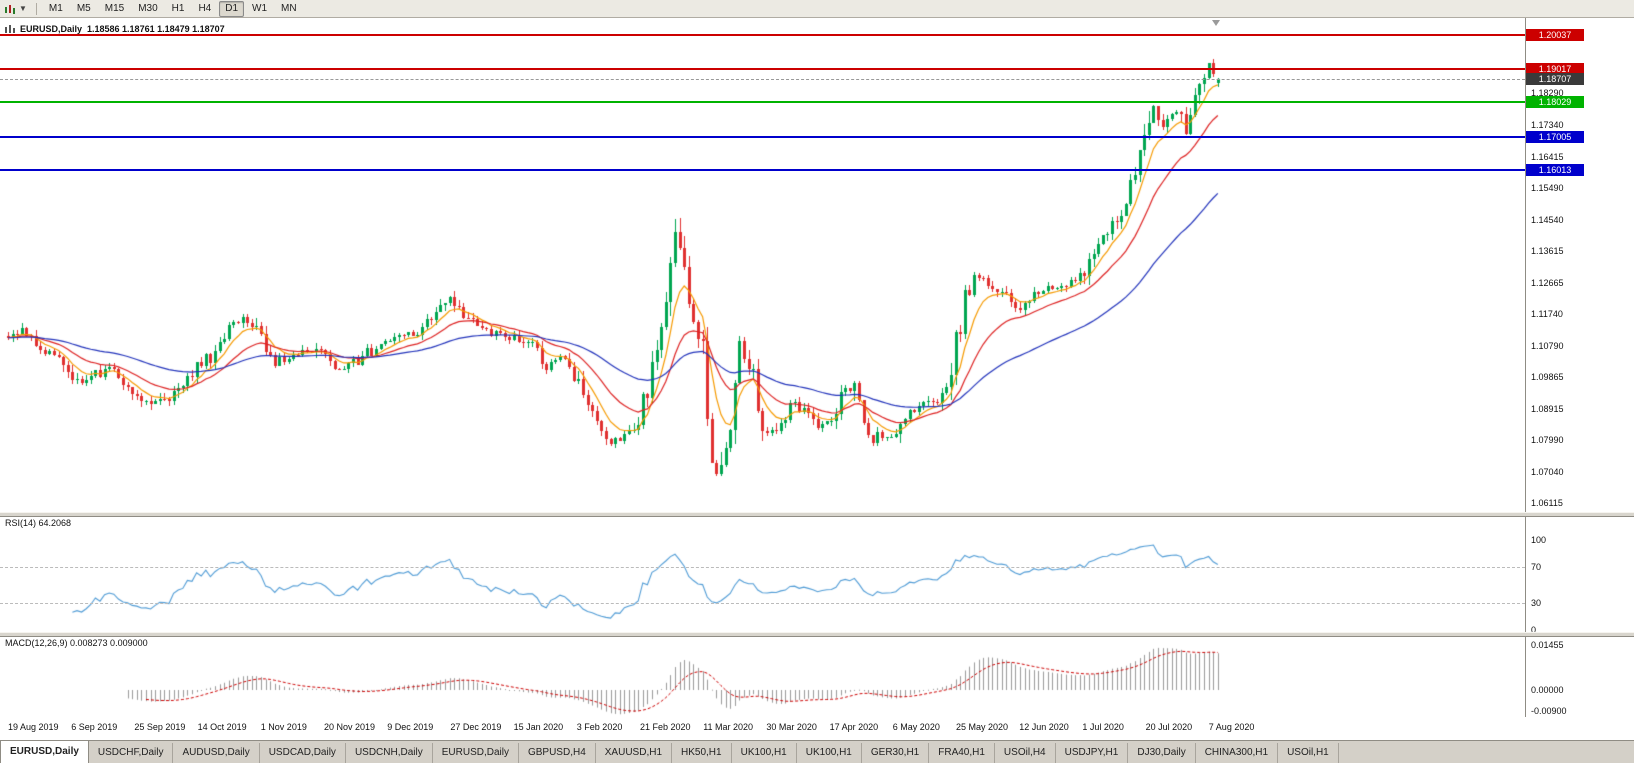 The width and height of the screenshot is (1634, 763). I want to click on chart-title: EURUSD,Daily, so click(51, 29).